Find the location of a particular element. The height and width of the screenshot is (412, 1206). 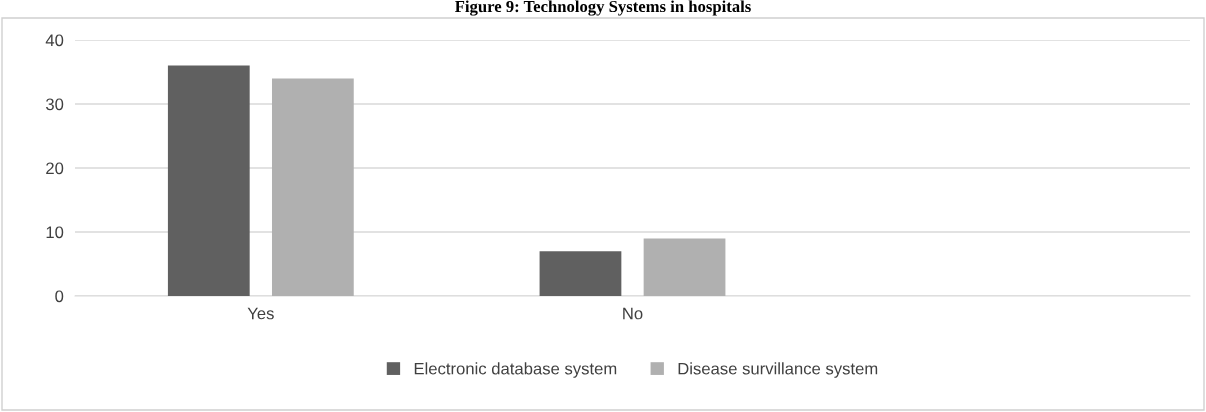

y-tick-label: 20 is located at coordinates (55, 168).